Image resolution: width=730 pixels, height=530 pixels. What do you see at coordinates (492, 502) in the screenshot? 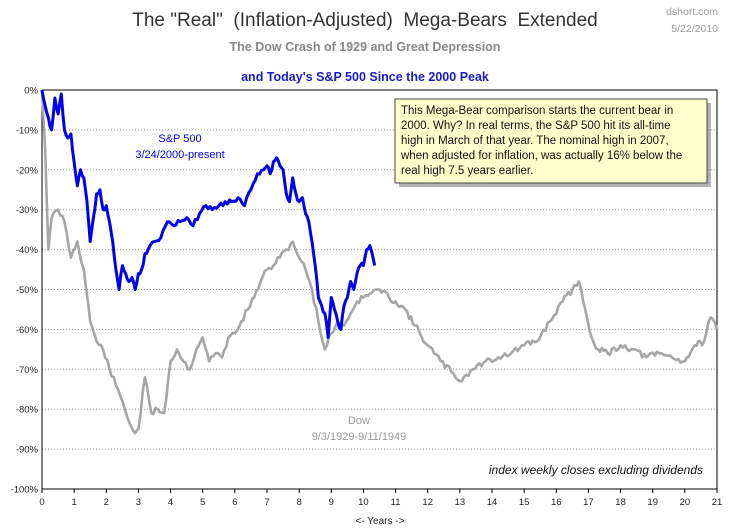
I see `x-tick-label: 14` at bounding box center [492, 502].